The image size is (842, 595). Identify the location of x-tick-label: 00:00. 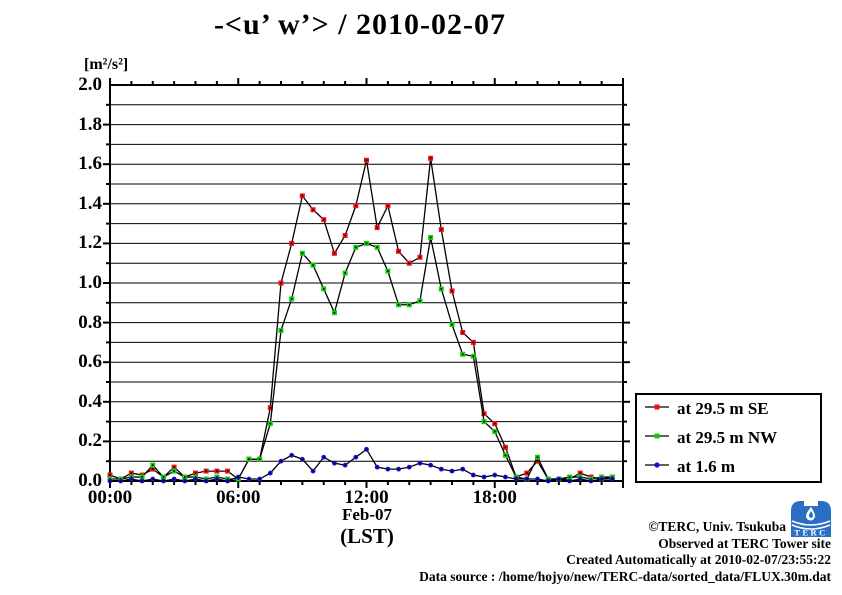
(110, 497).